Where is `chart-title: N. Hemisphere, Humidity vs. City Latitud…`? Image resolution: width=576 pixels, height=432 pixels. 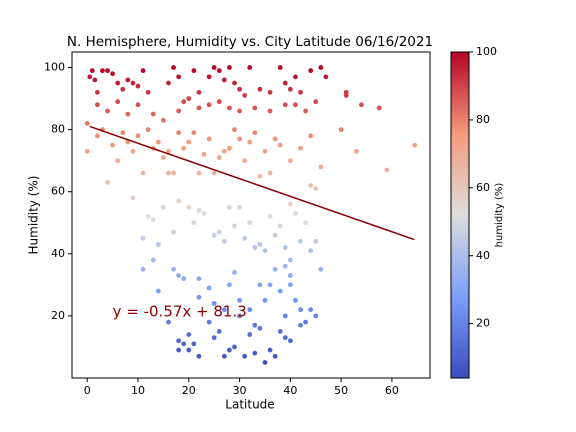
chart-title: N. Hemisphere, Humidity vs. City Latitud… is located at coordinates (250, 42).